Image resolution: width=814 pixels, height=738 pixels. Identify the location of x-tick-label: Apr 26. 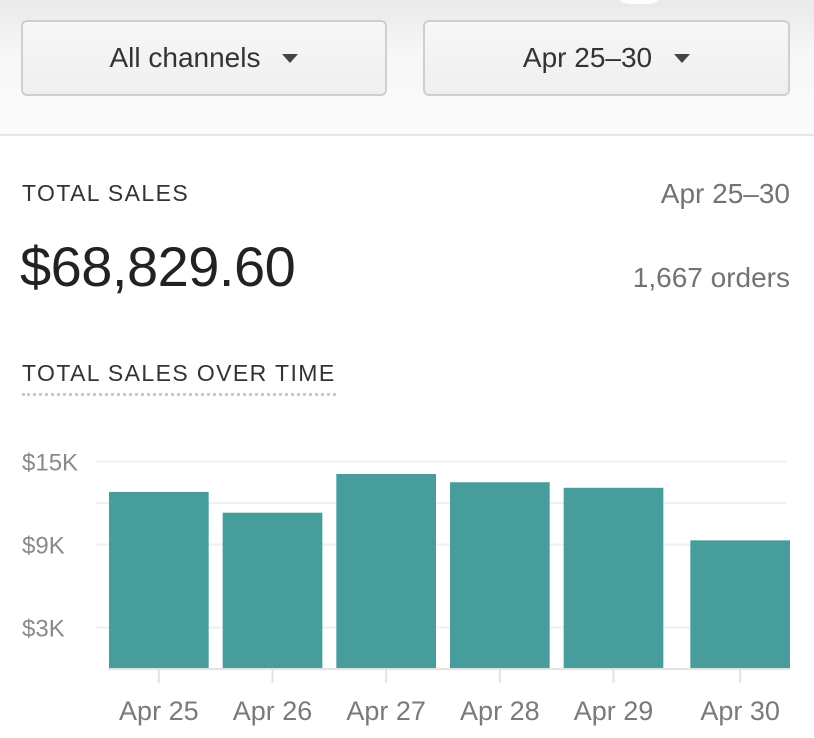
(273, 711).